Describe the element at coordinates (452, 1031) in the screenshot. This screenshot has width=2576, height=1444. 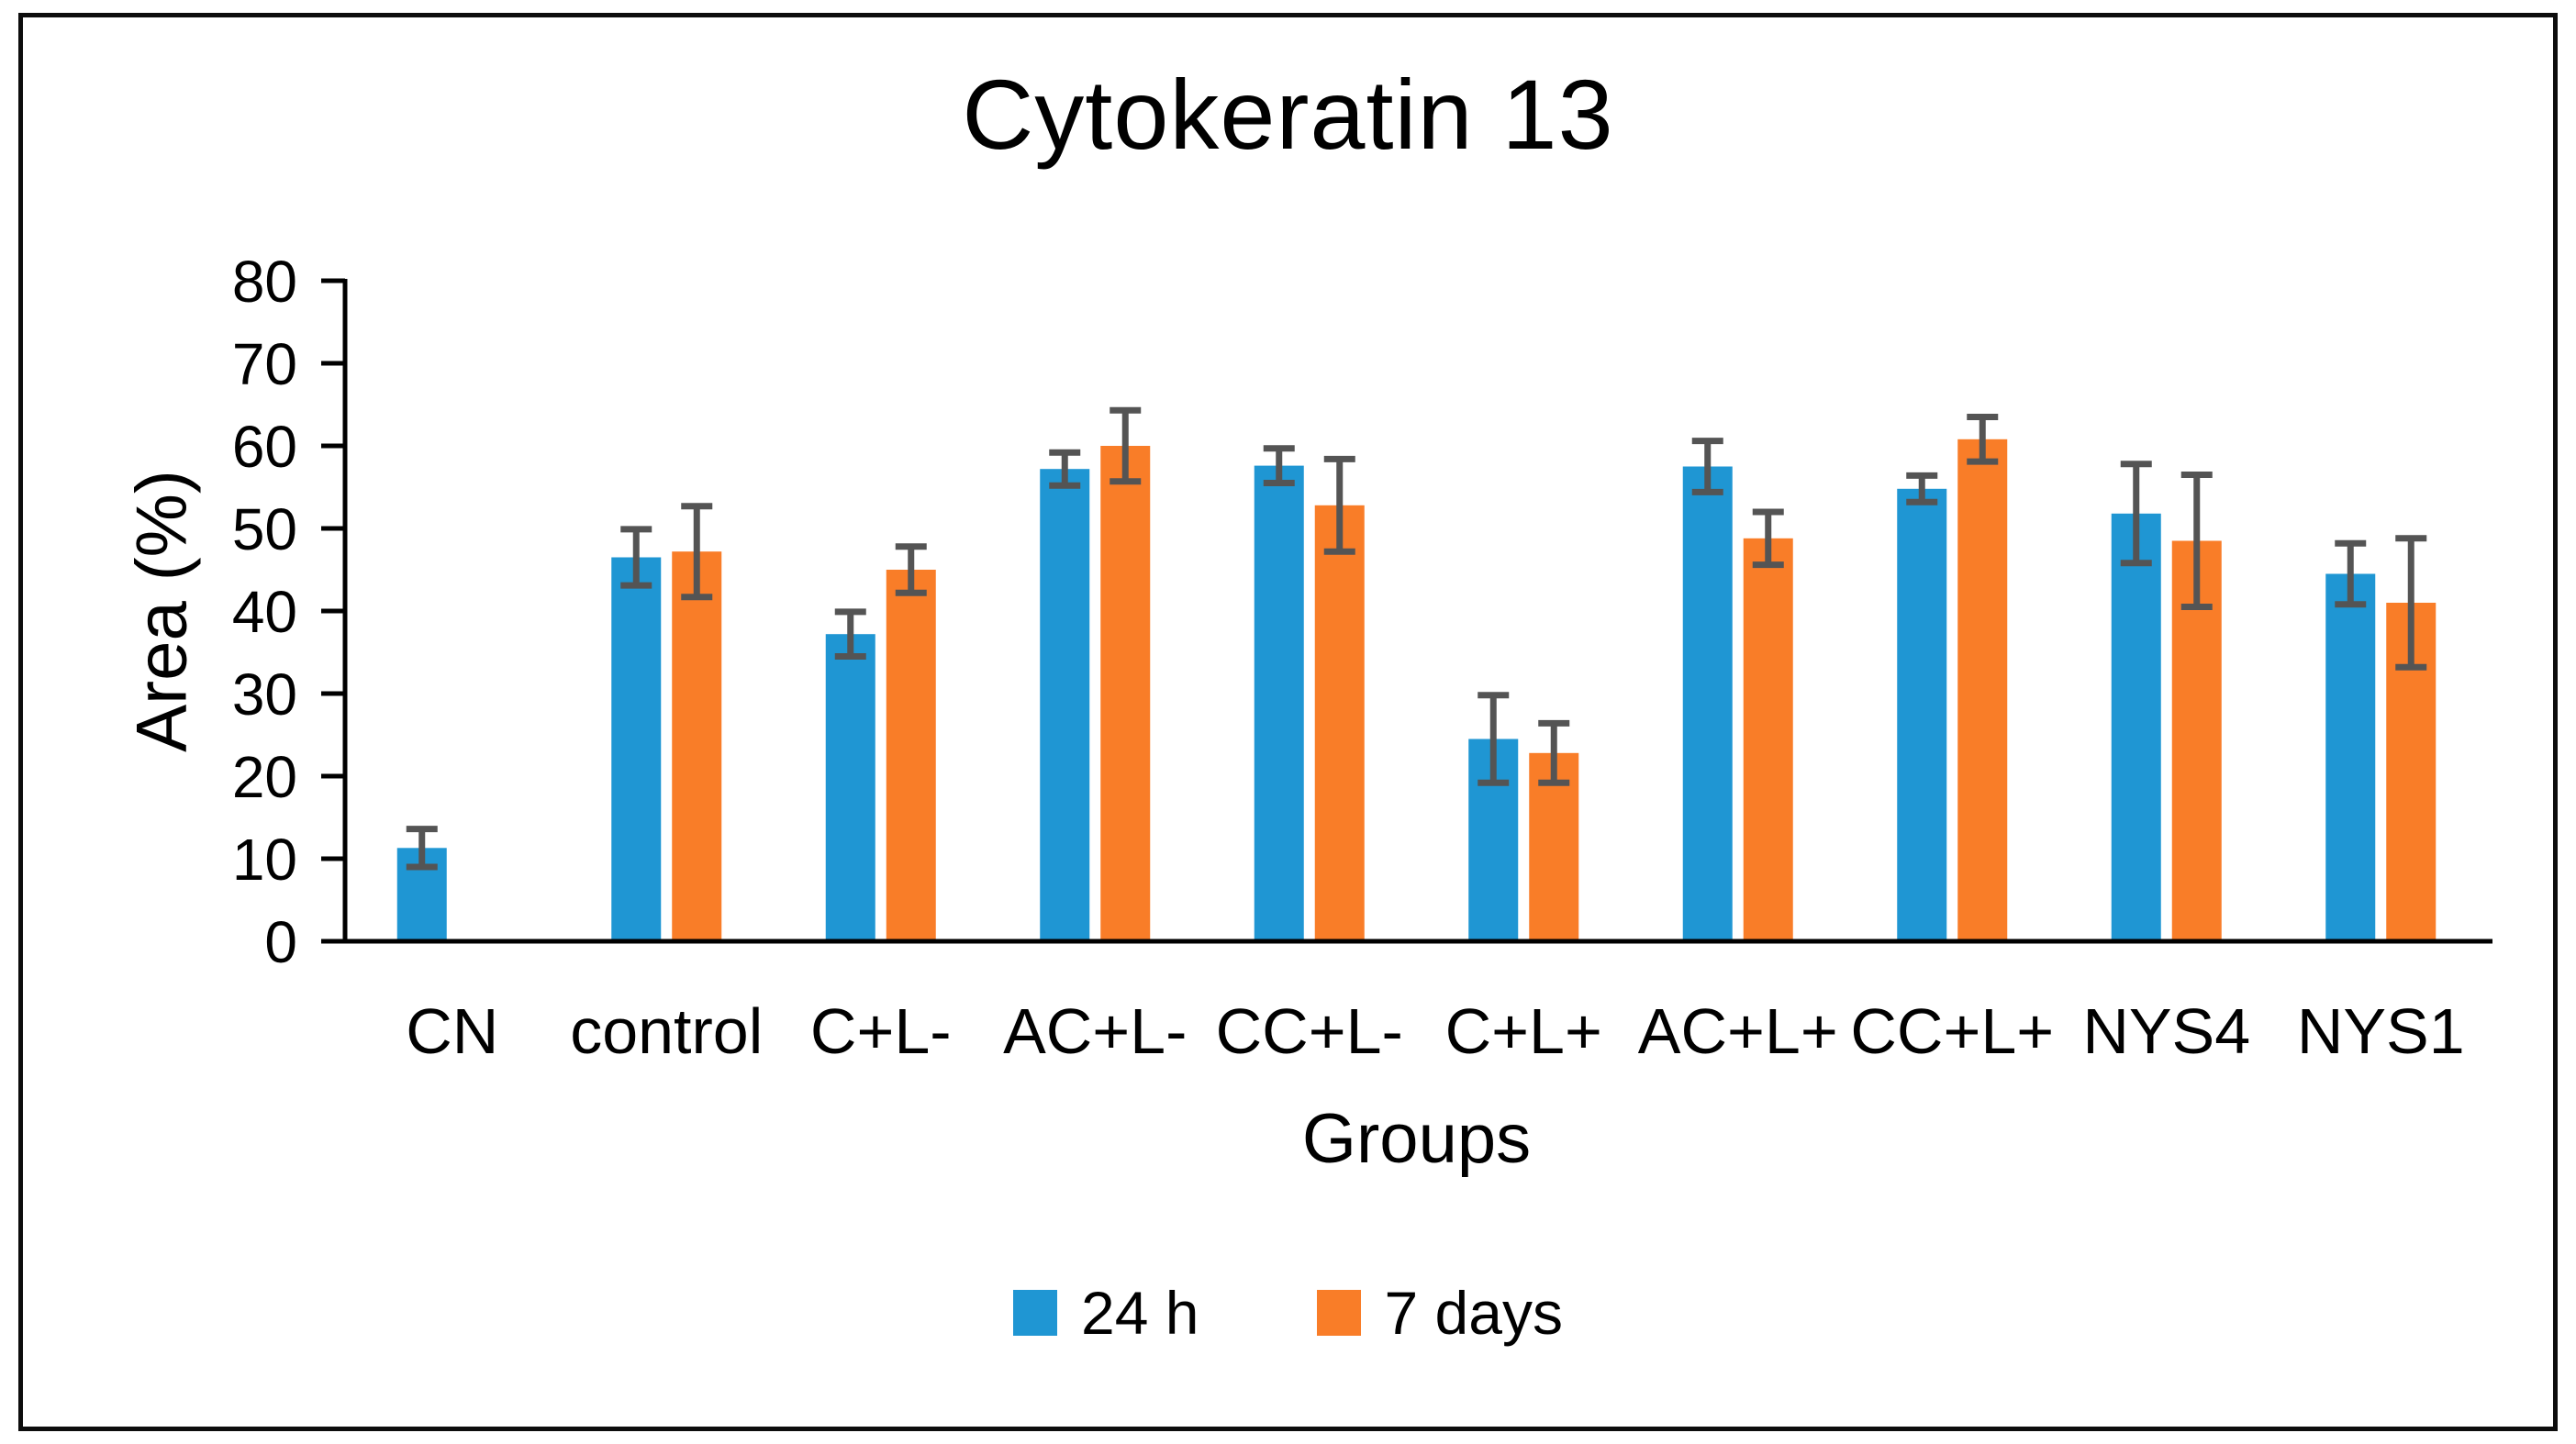
I see `x-category-label: CN` at that location.